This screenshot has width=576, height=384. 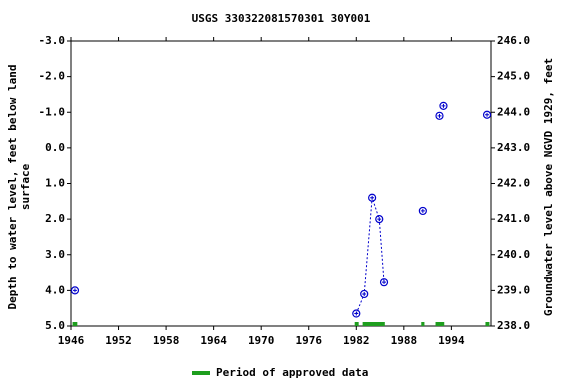 I want to click on y-tick-label: 0.0, so click(x=55, y=147).